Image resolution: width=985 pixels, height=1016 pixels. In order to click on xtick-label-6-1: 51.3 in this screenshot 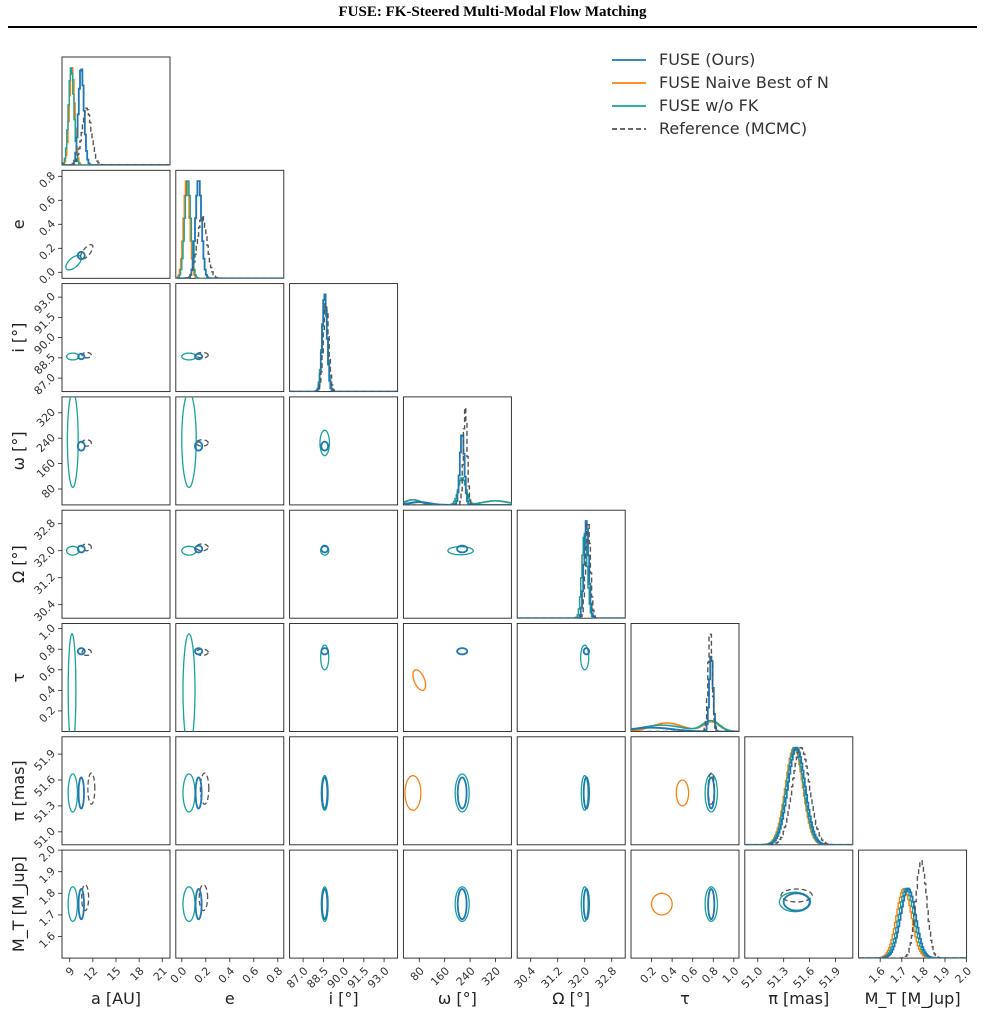, I will do `click(778, 977)`.